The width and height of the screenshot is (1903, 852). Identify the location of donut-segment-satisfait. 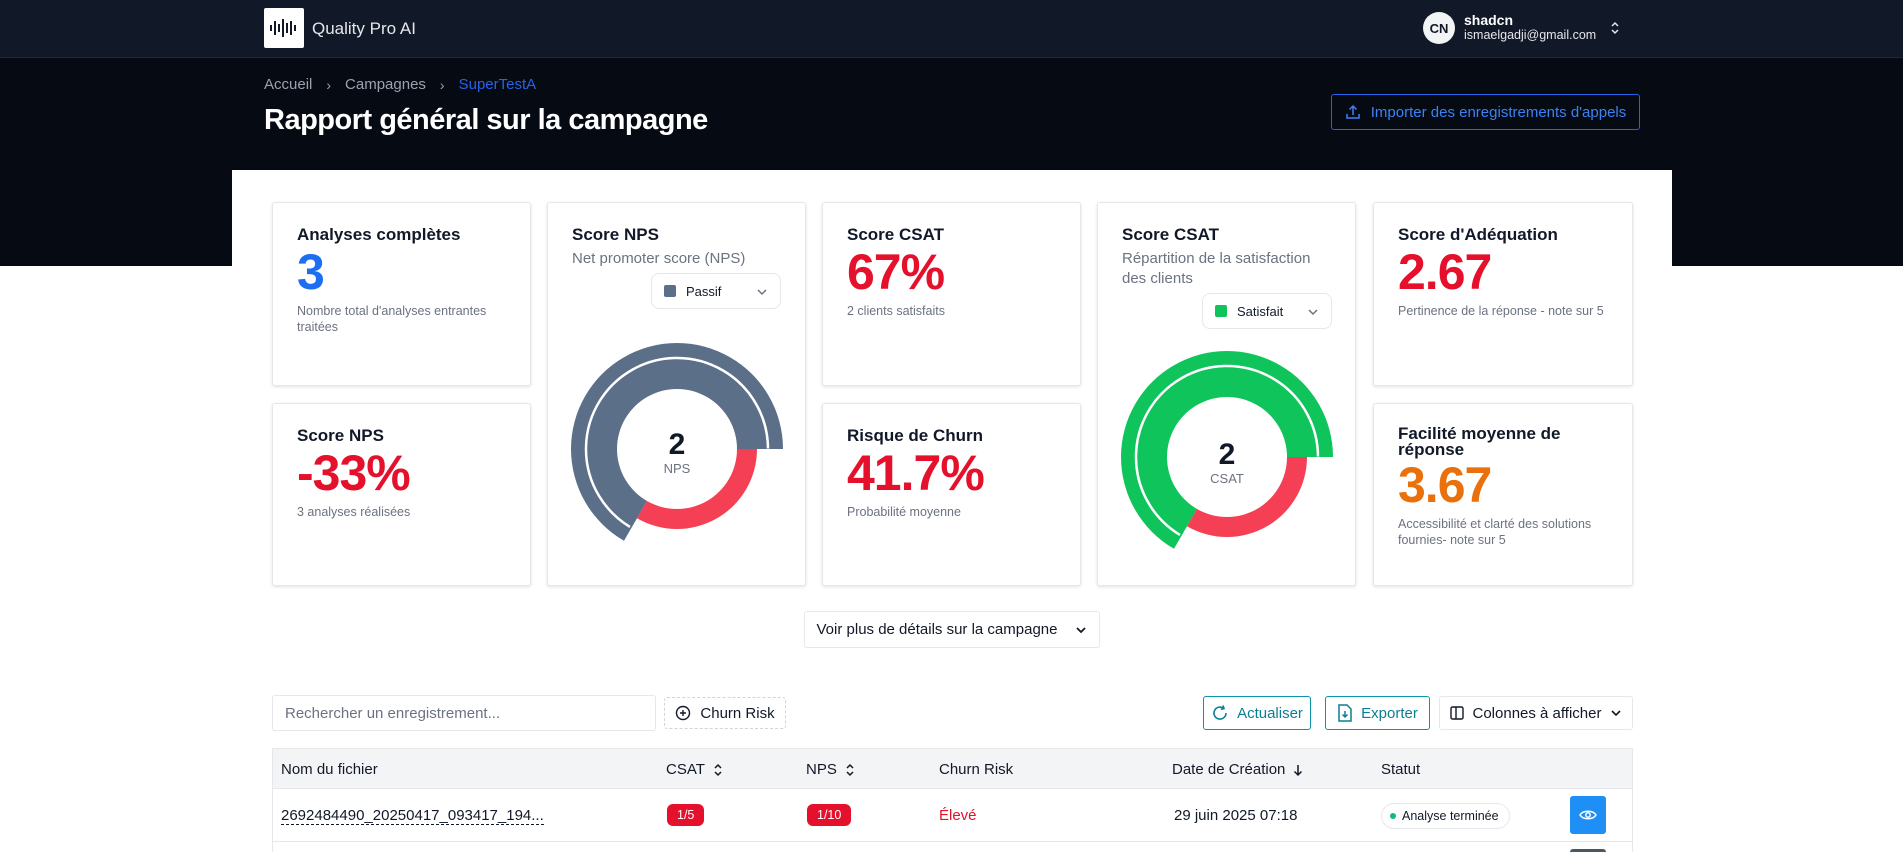
(1227, 450).